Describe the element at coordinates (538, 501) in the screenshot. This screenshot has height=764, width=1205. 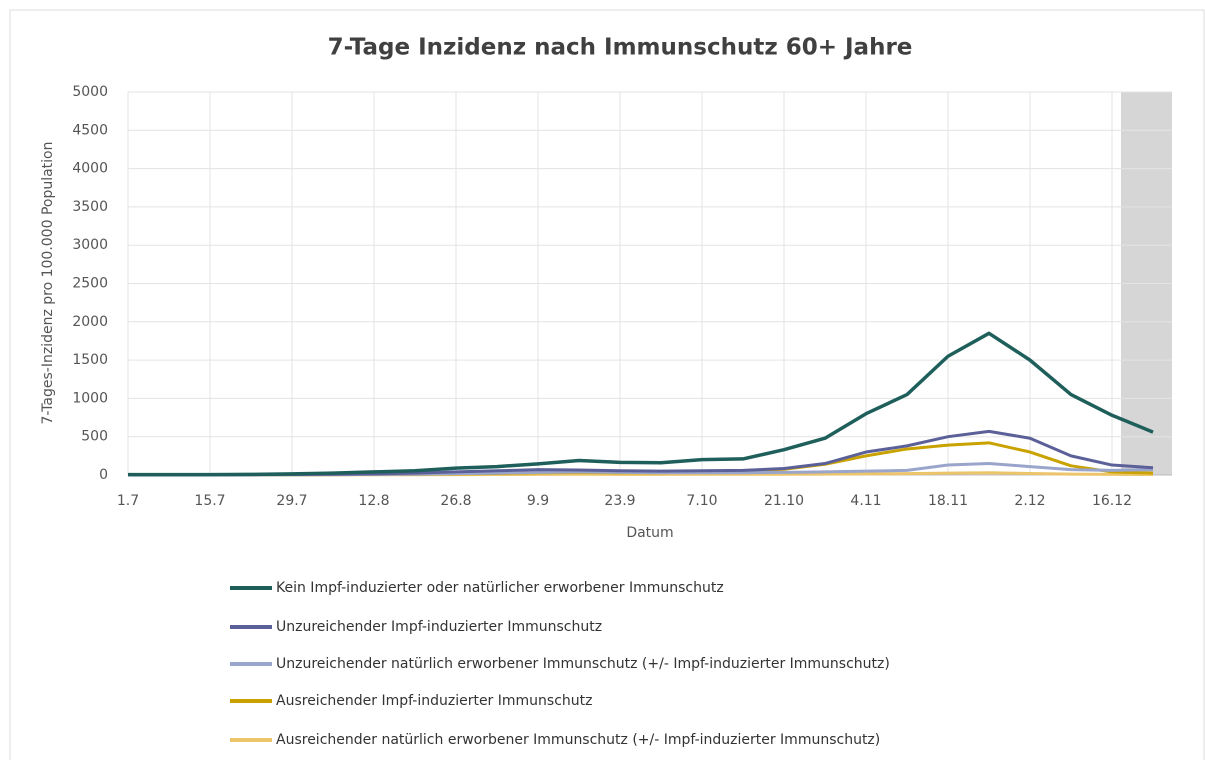
I see `x-tick-label: 9.9` at that location.